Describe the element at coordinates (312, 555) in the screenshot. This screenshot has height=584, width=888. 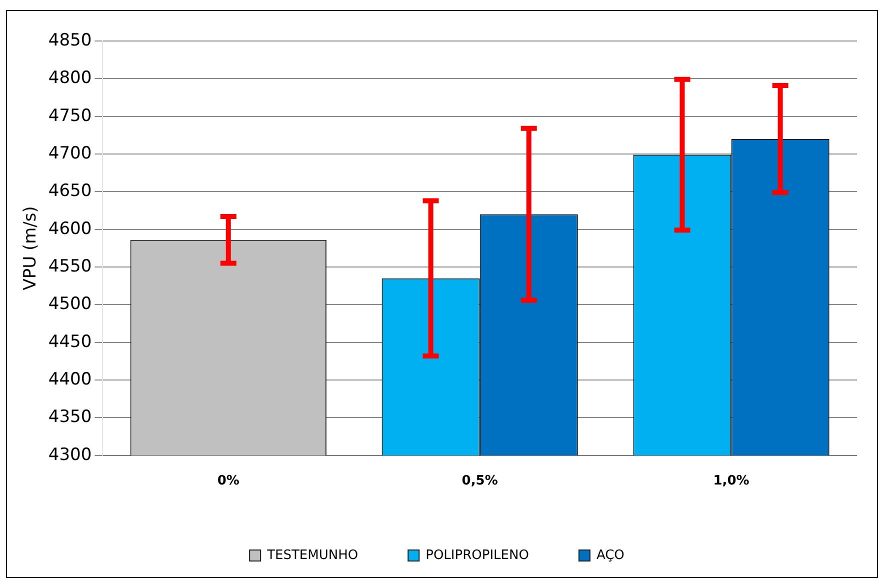
I see `legend-label: TESTEMUNHO` at that location.